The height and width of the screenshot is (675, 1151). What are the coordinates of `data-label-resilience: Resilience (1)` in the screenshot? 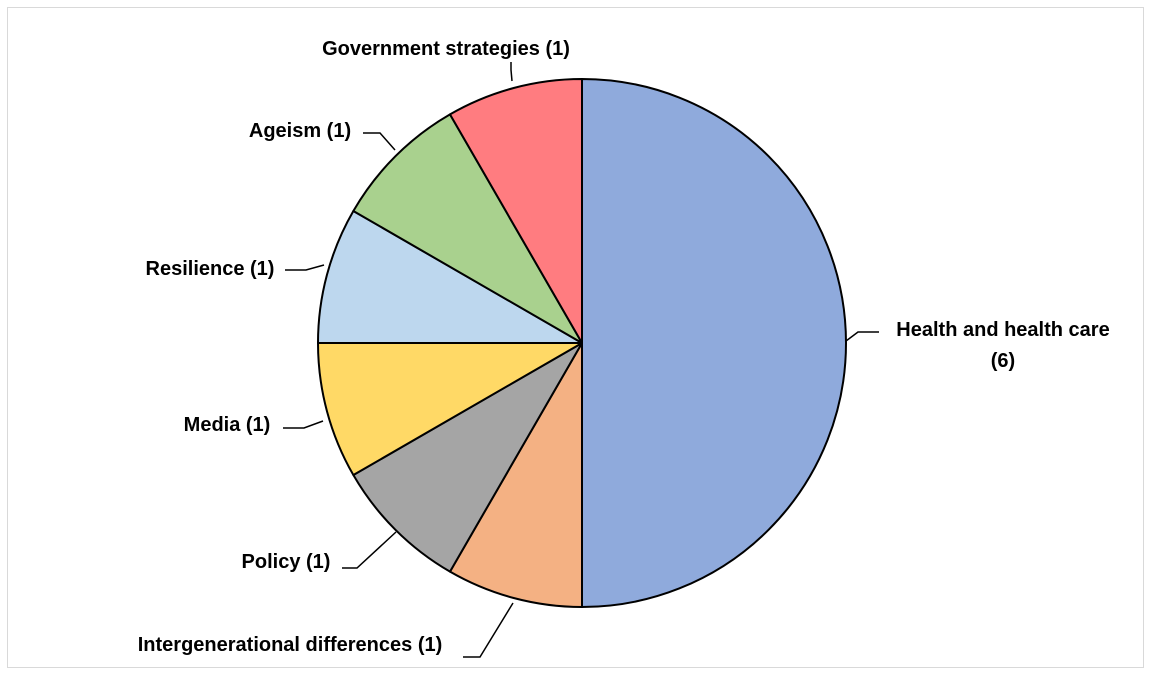 It's located at (210, 269).